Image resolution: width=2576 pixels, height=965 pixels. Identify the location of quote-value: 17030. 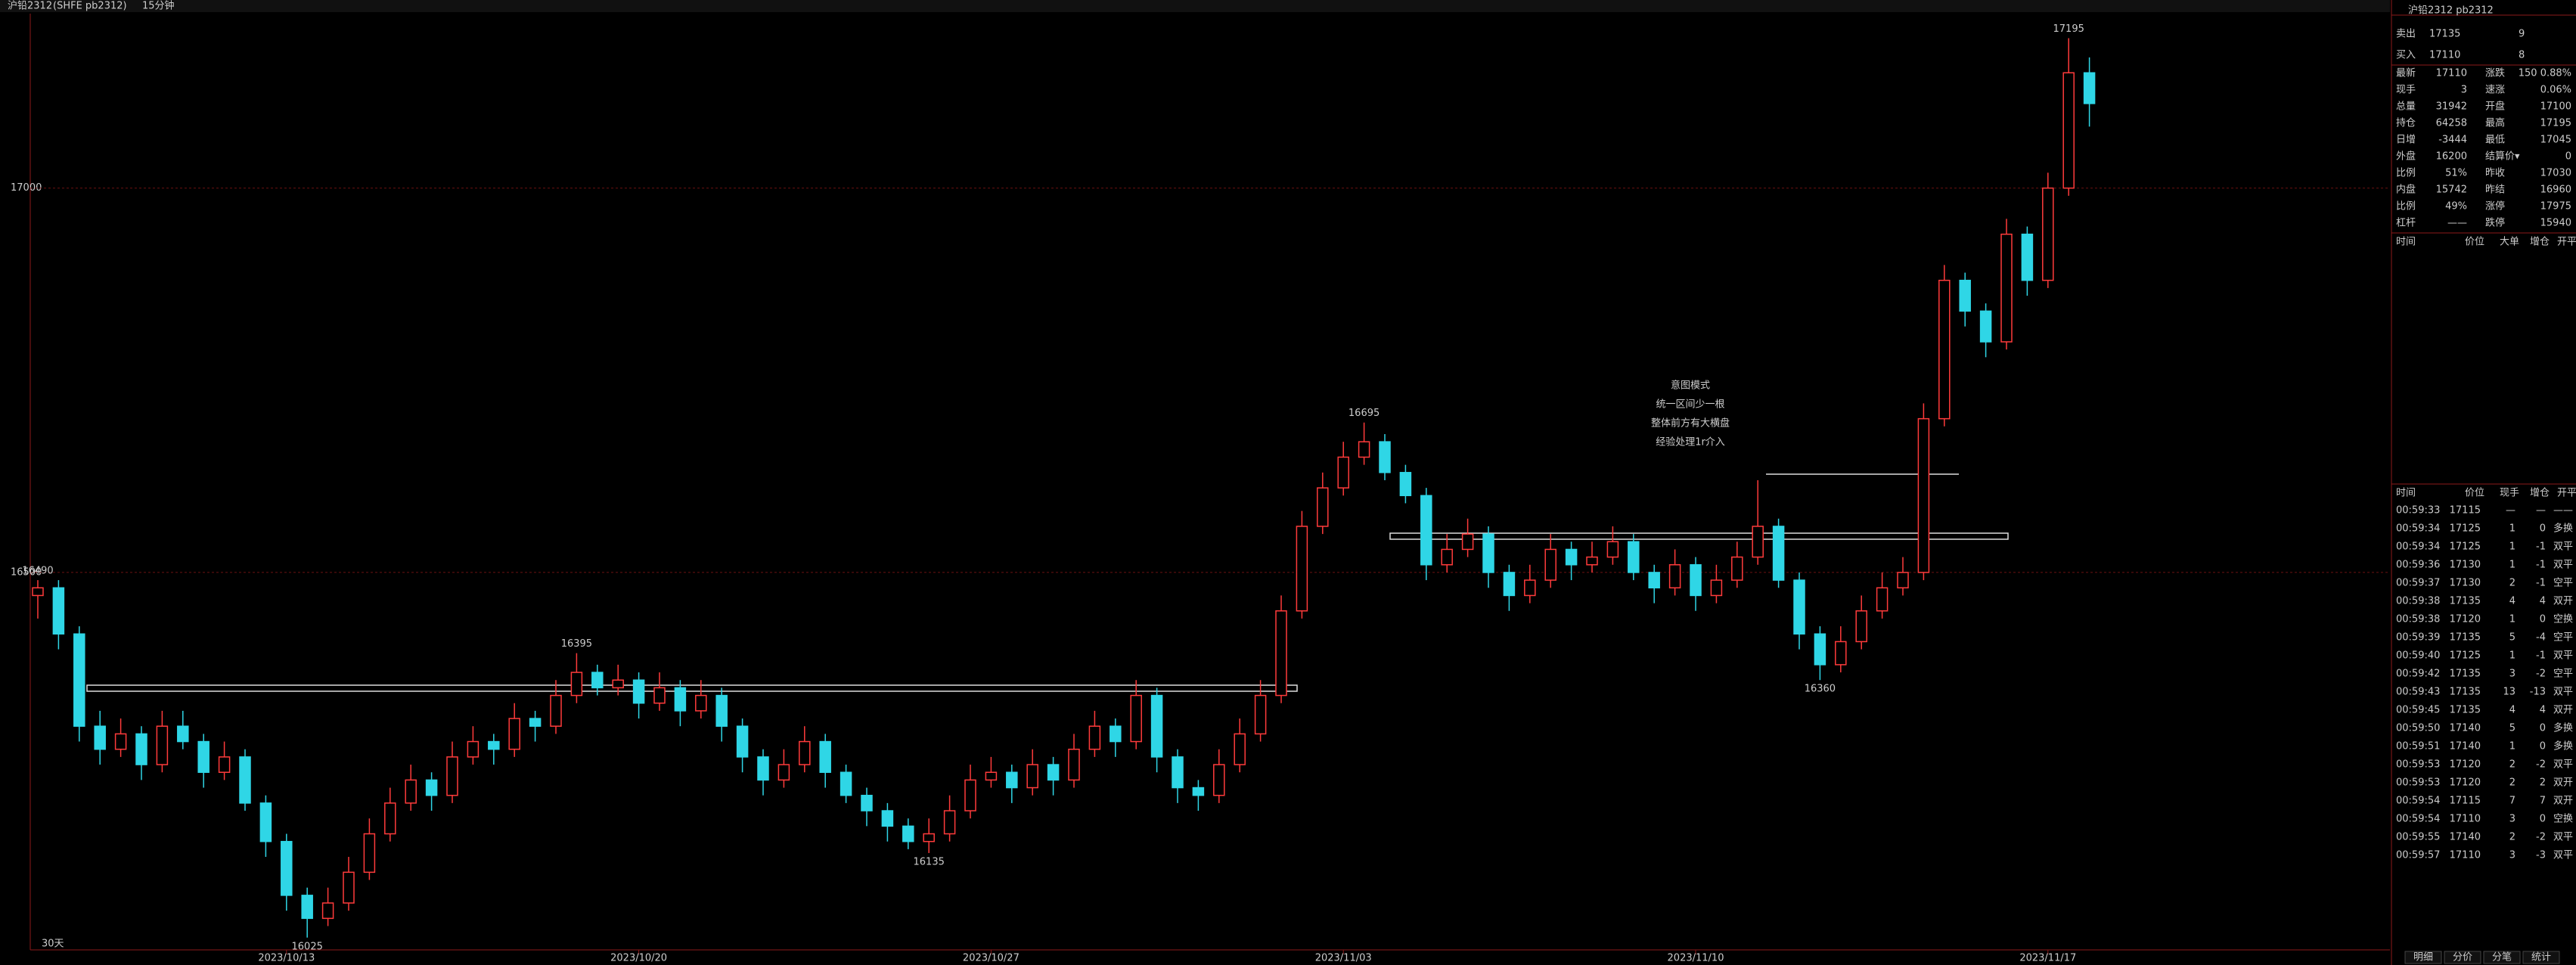
(2555, 174).